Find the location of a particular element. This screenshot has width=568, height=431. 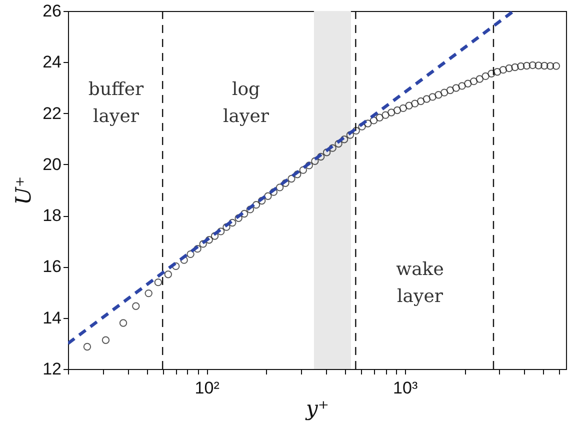

annotation: log layer is located at coordinates (246, 103).